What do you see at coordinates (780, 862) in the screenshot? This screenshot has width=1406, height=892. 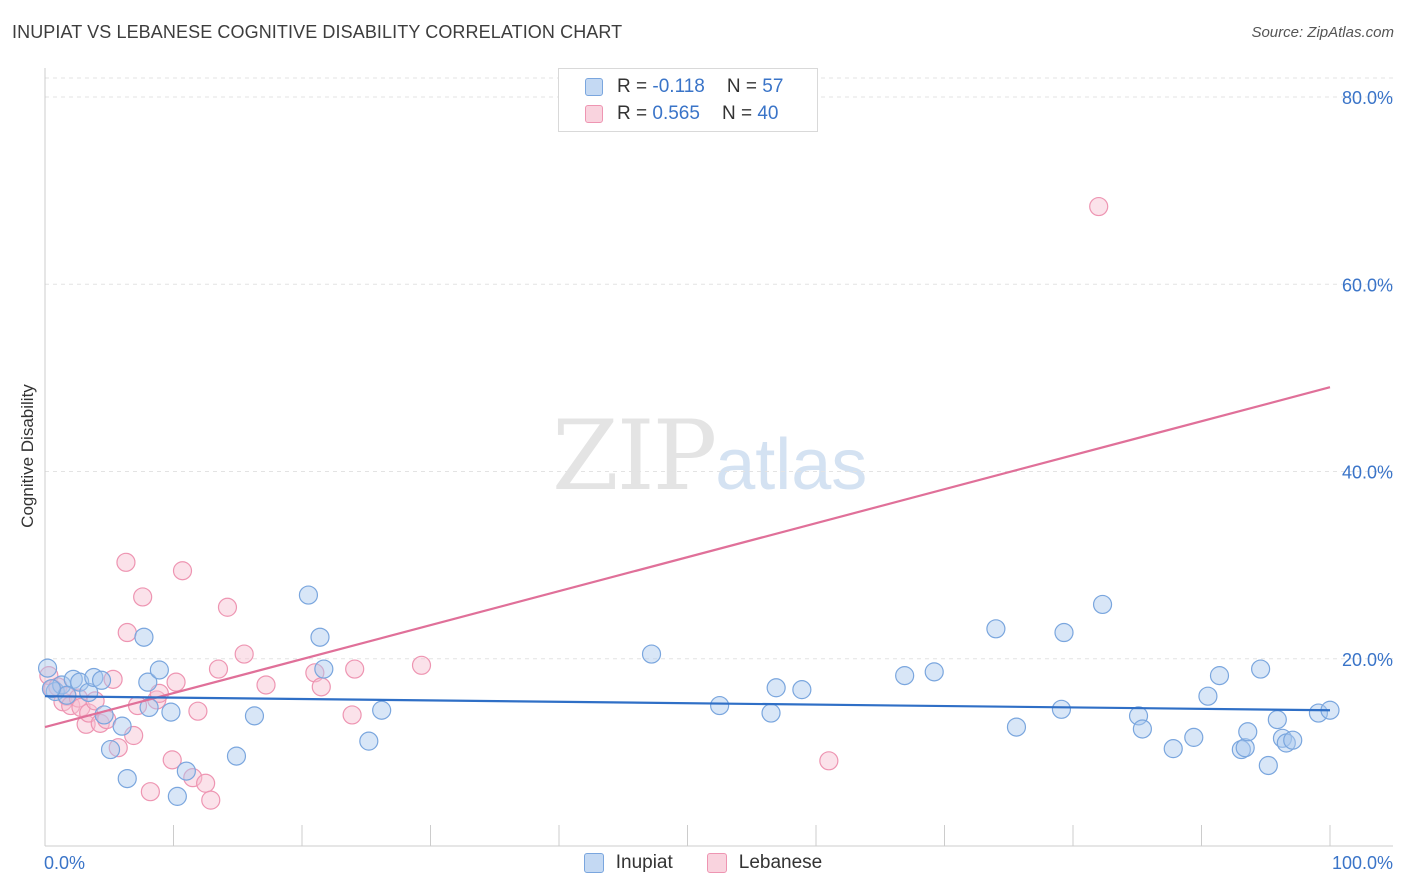 I see `legend-lebanese-label: Lebanese` at bounding box center [780, 862].